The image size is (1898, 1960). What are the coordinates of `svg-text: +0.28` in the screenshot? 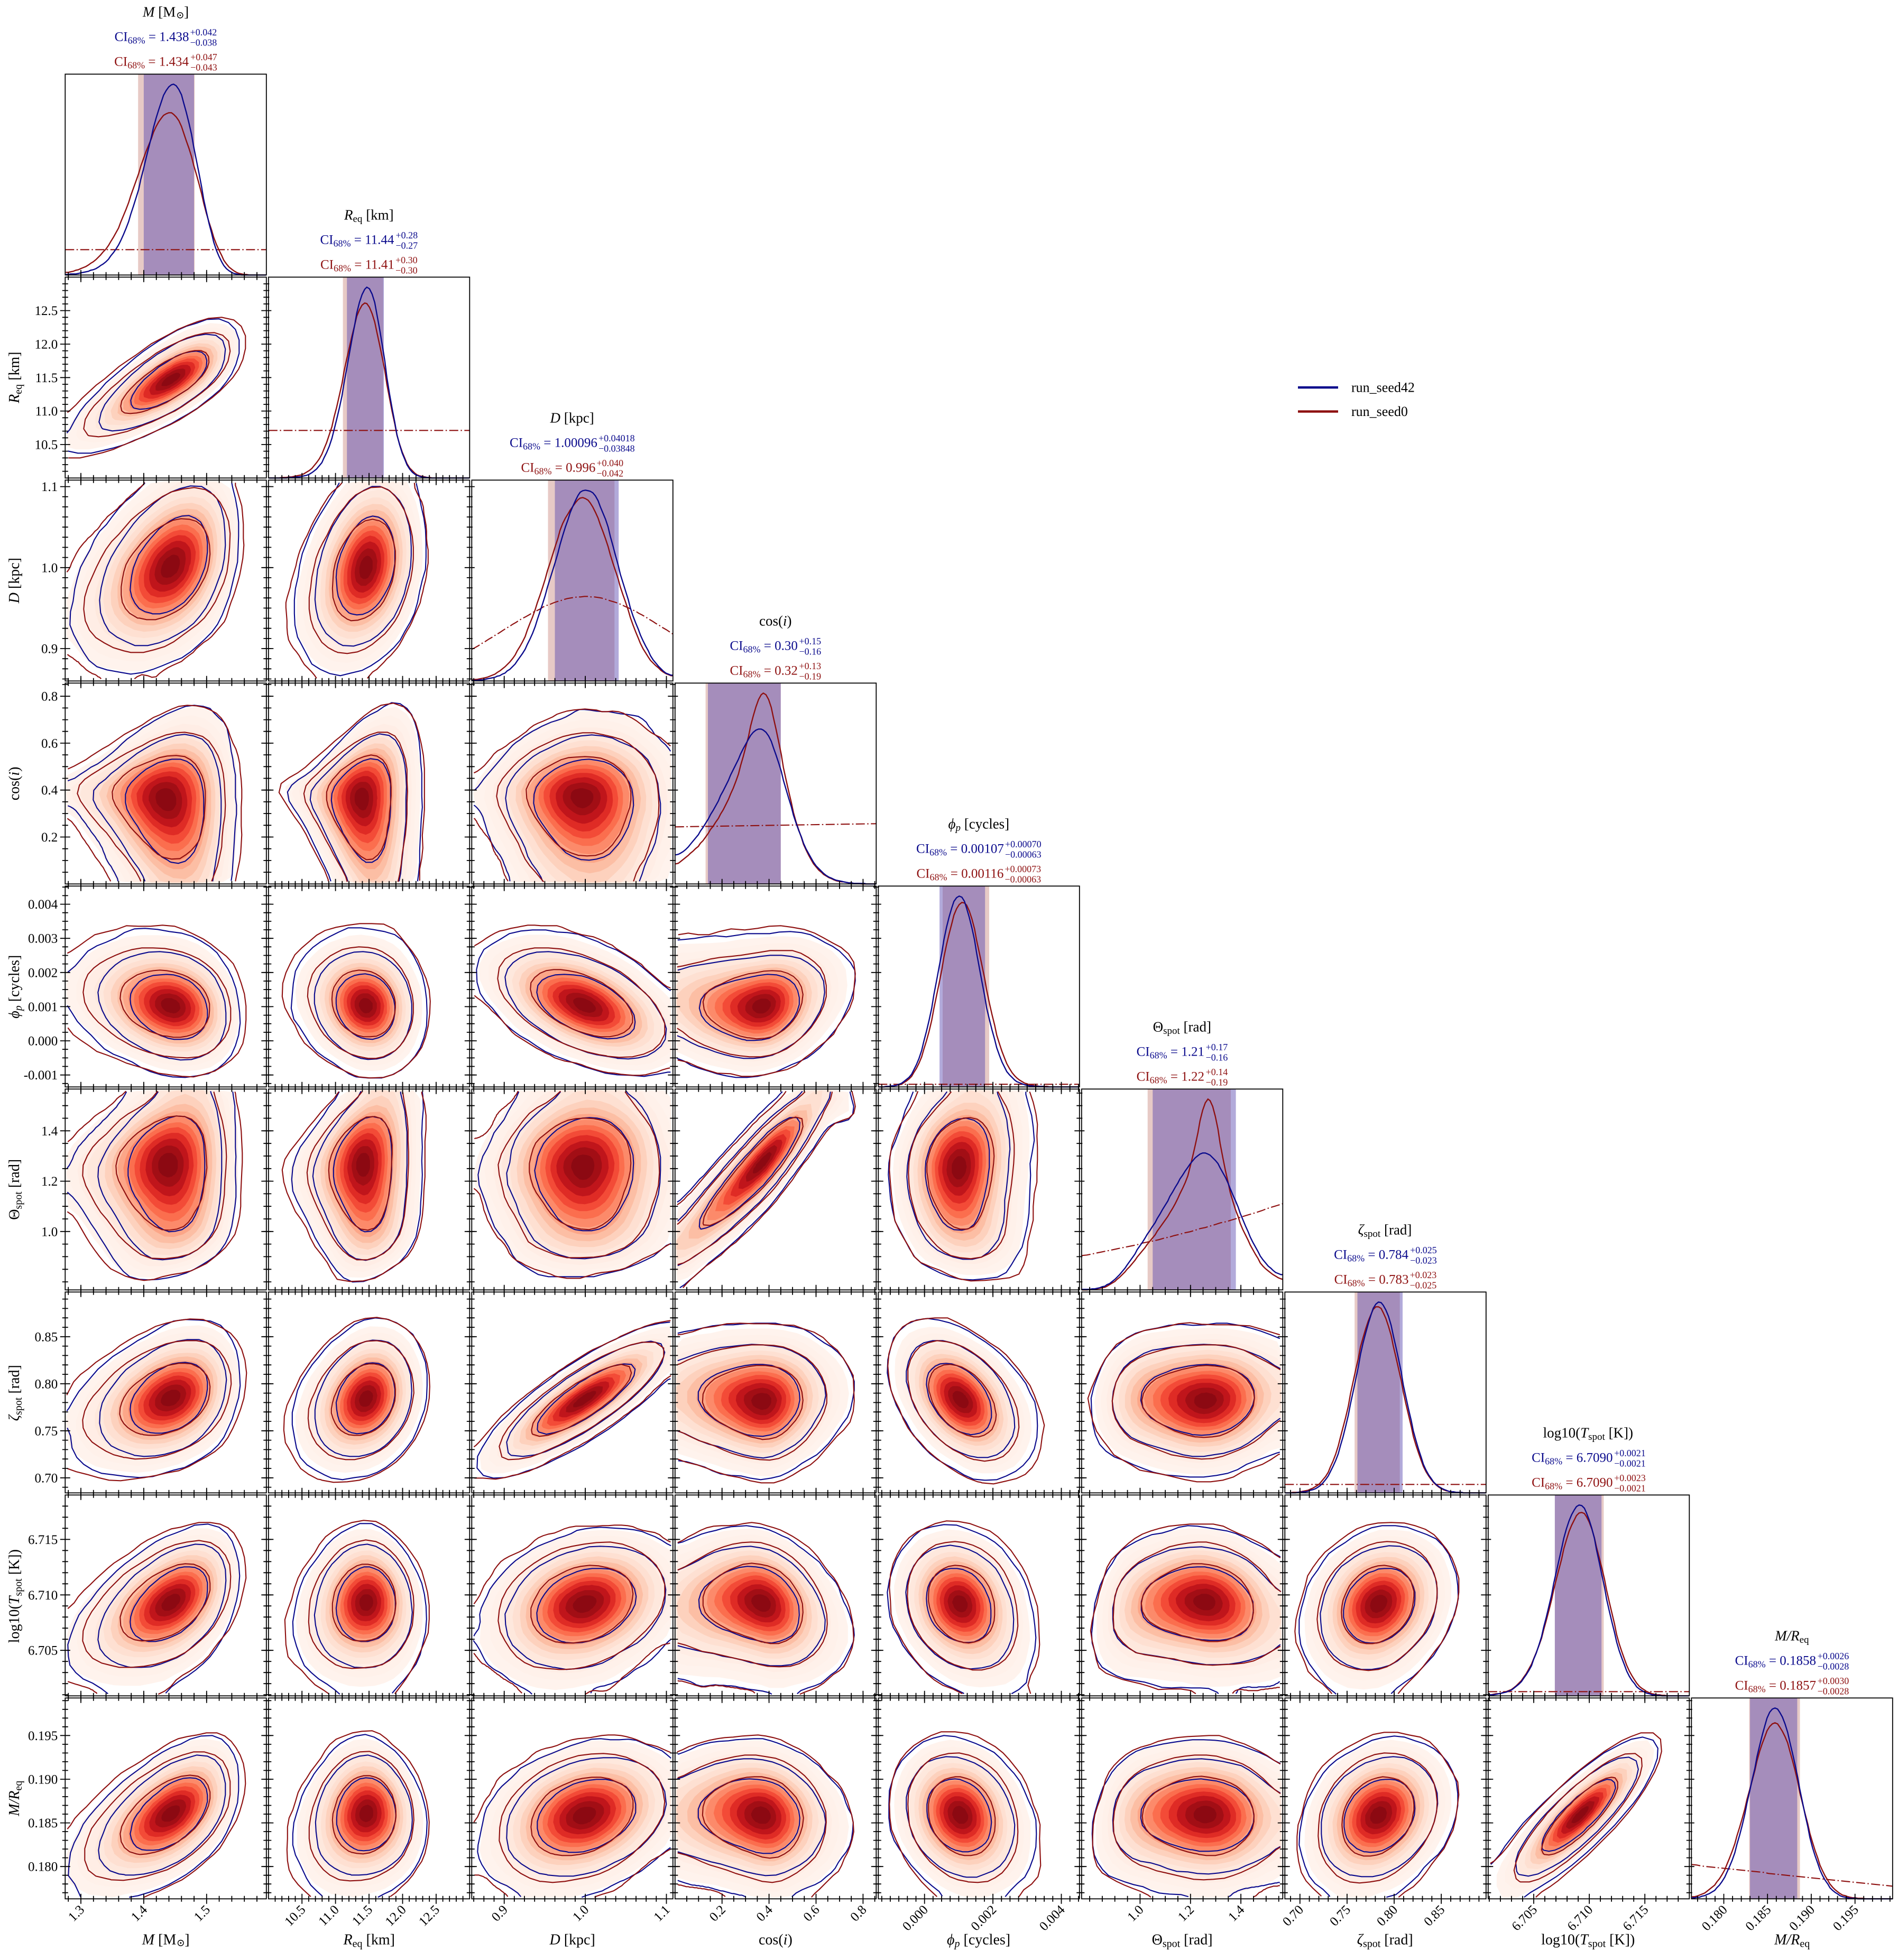 It's located at (407, 235).